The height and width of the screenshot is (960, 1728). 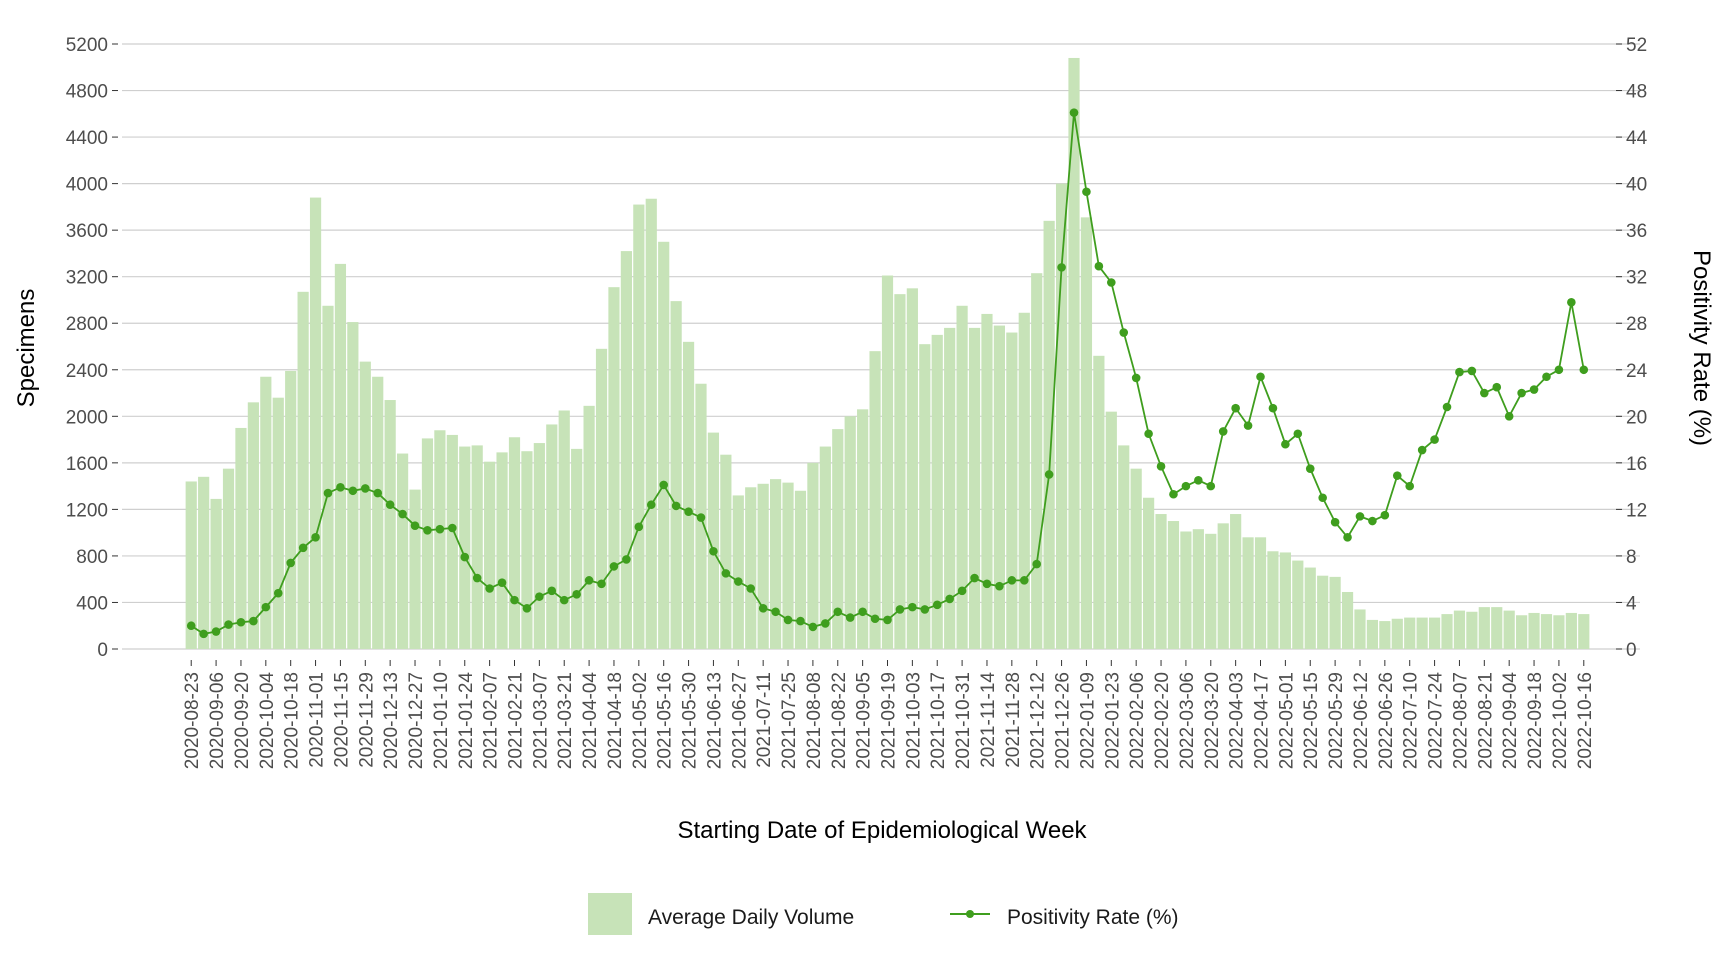 I want to click on x-tick-label: 2021-04-18, so click(x=615, y=720).